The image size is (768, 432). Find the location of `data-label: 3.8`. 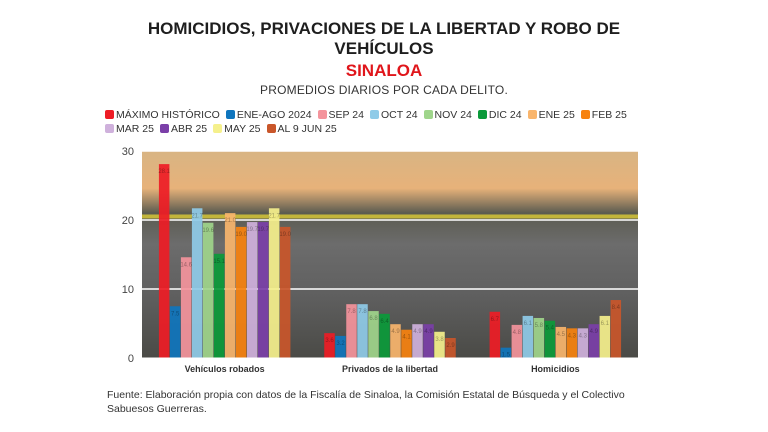

data-label: 3.8 is located at coordinates (439, 340).